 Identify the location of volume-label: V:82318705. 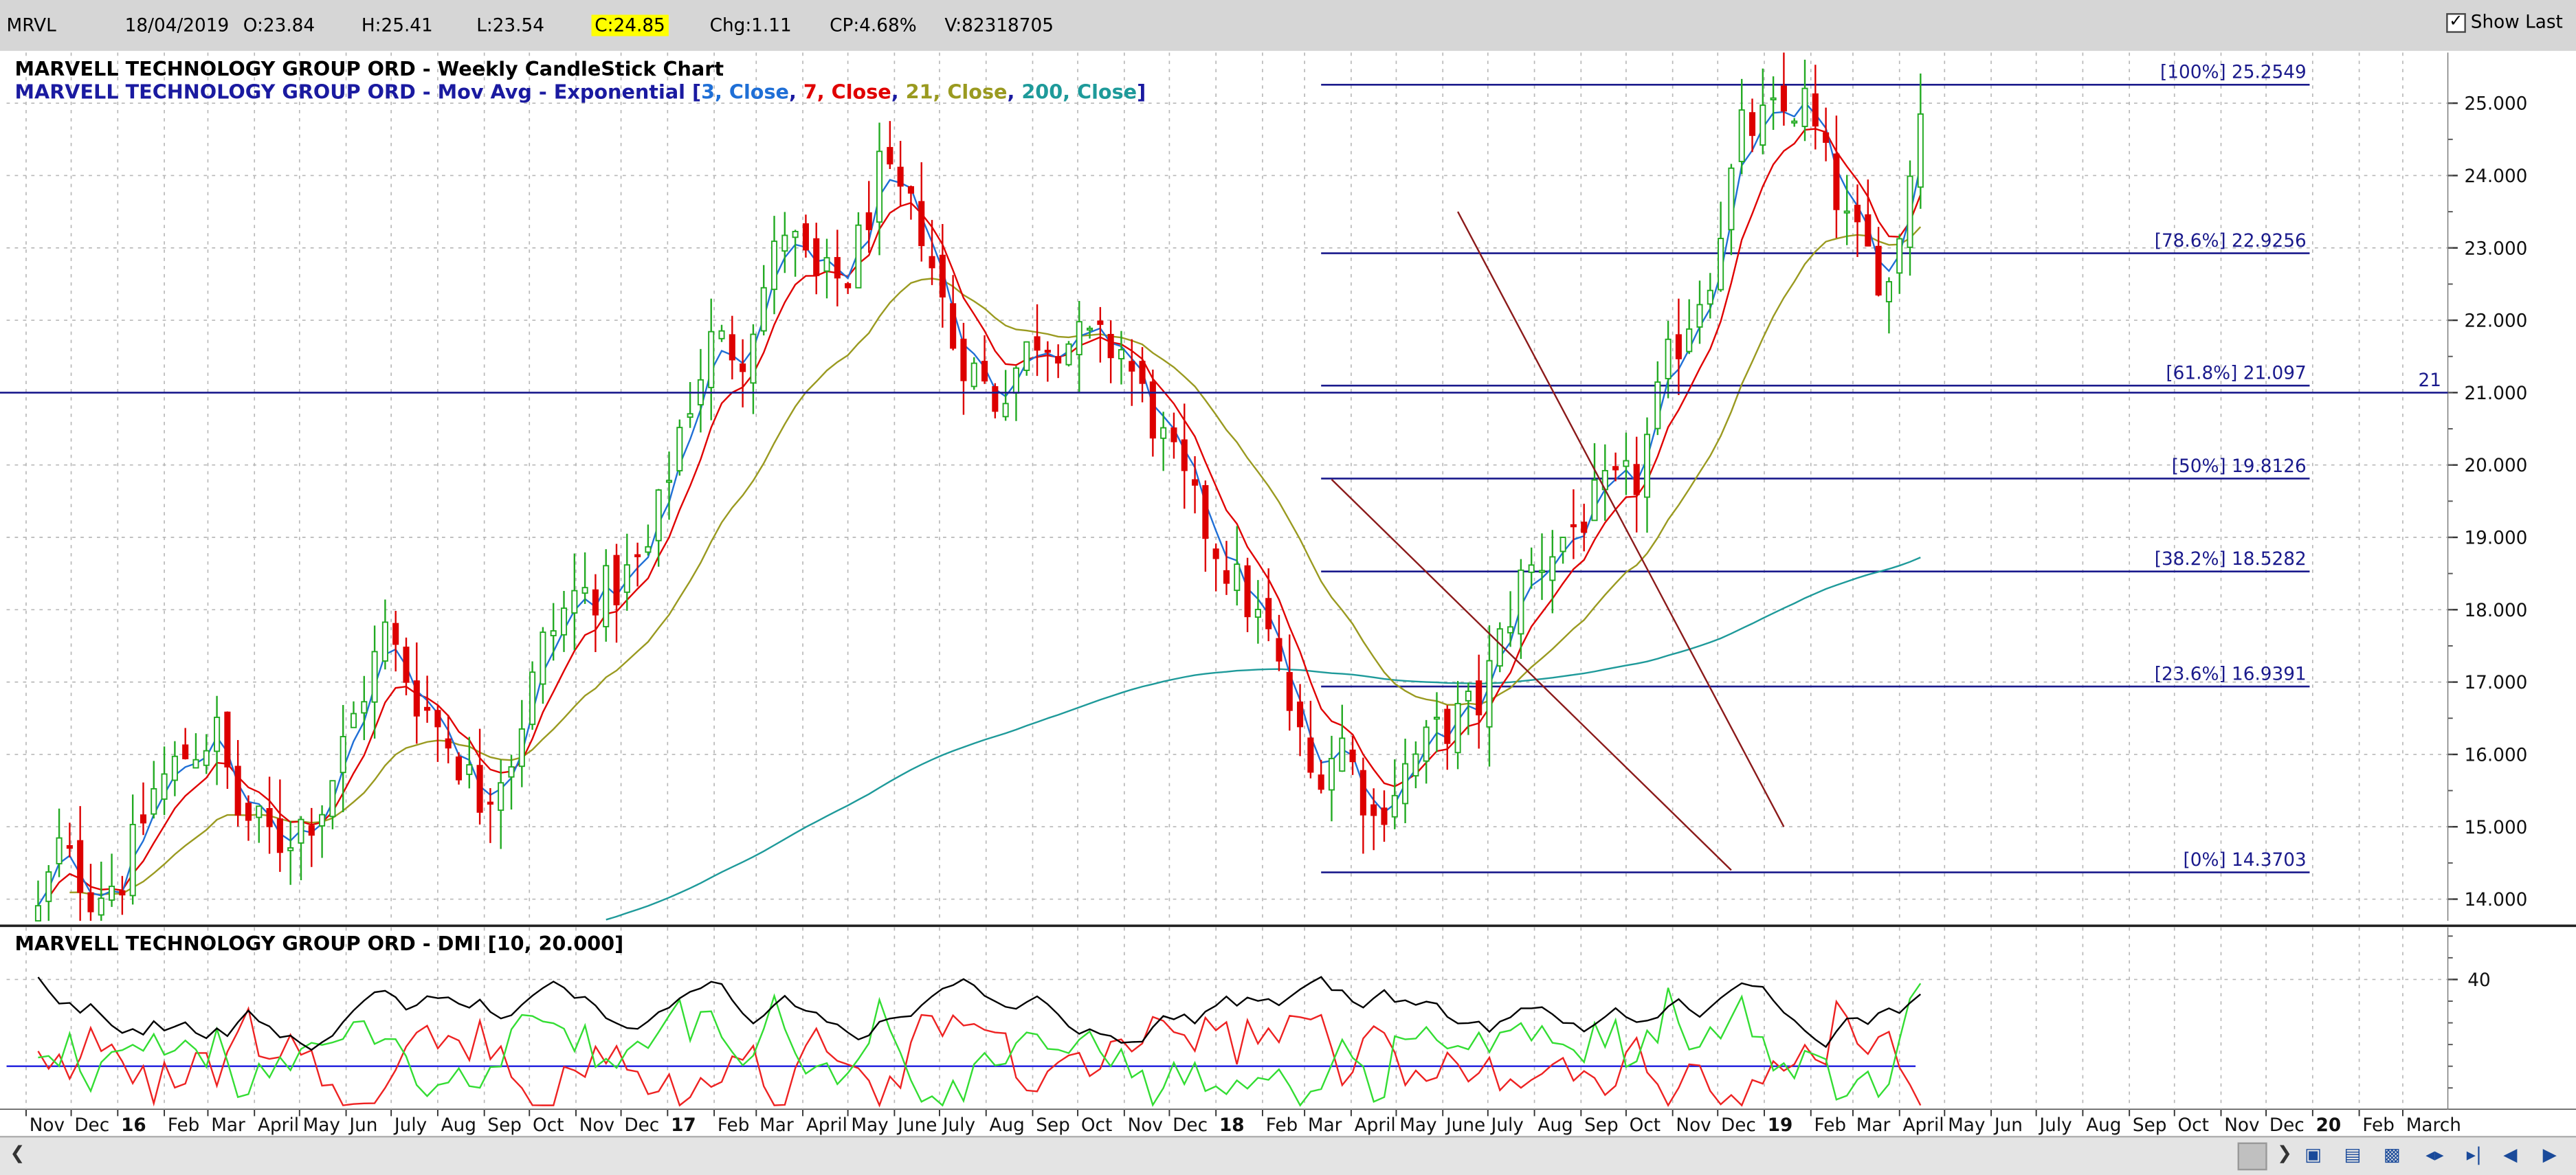
(999, 25).